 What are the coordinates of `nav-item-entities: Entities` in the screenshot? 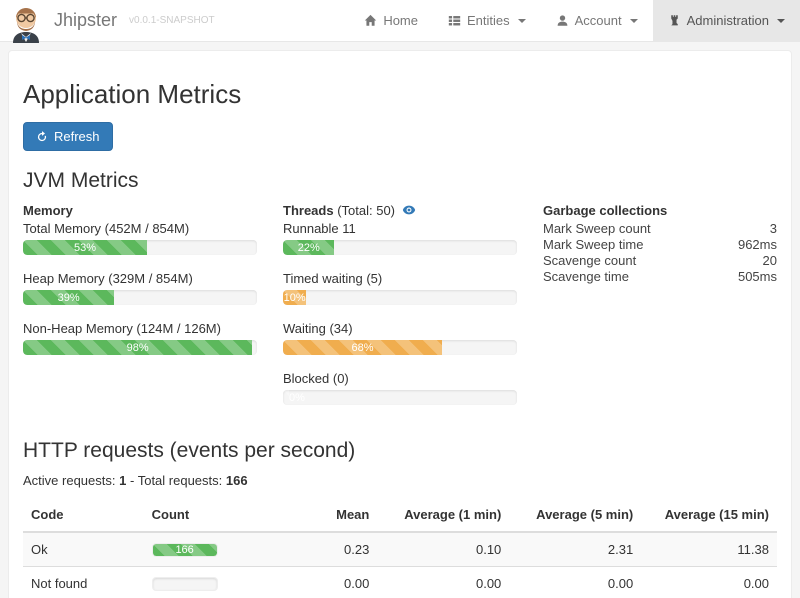 It's located at (487, 20).